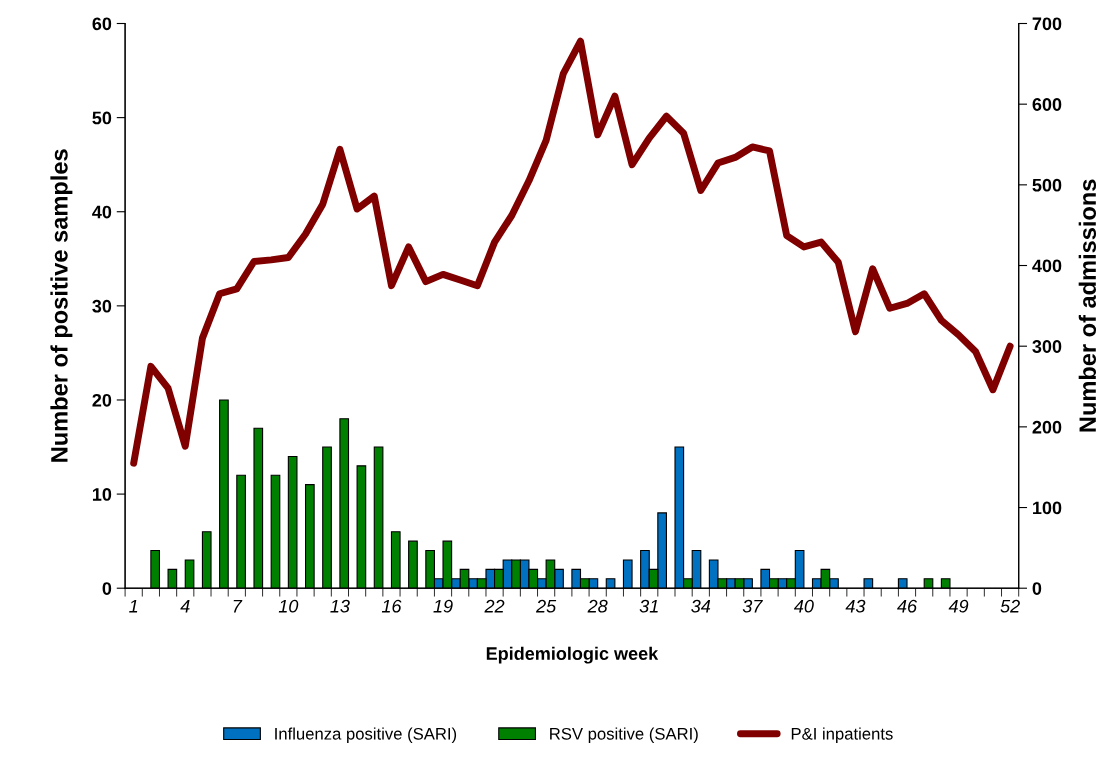  I want to click on x-tick-label: 10, so click(288, 606).